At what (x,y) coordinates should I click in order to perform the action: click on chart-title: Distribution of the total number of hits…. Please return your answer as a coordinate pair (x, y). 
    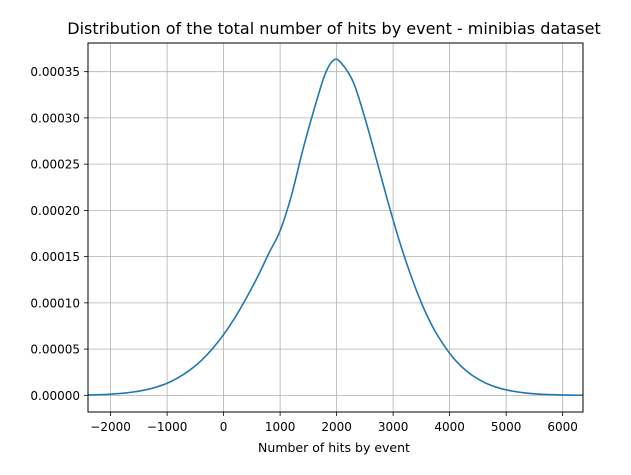
    Looking at the image, I should click on (333, 28).